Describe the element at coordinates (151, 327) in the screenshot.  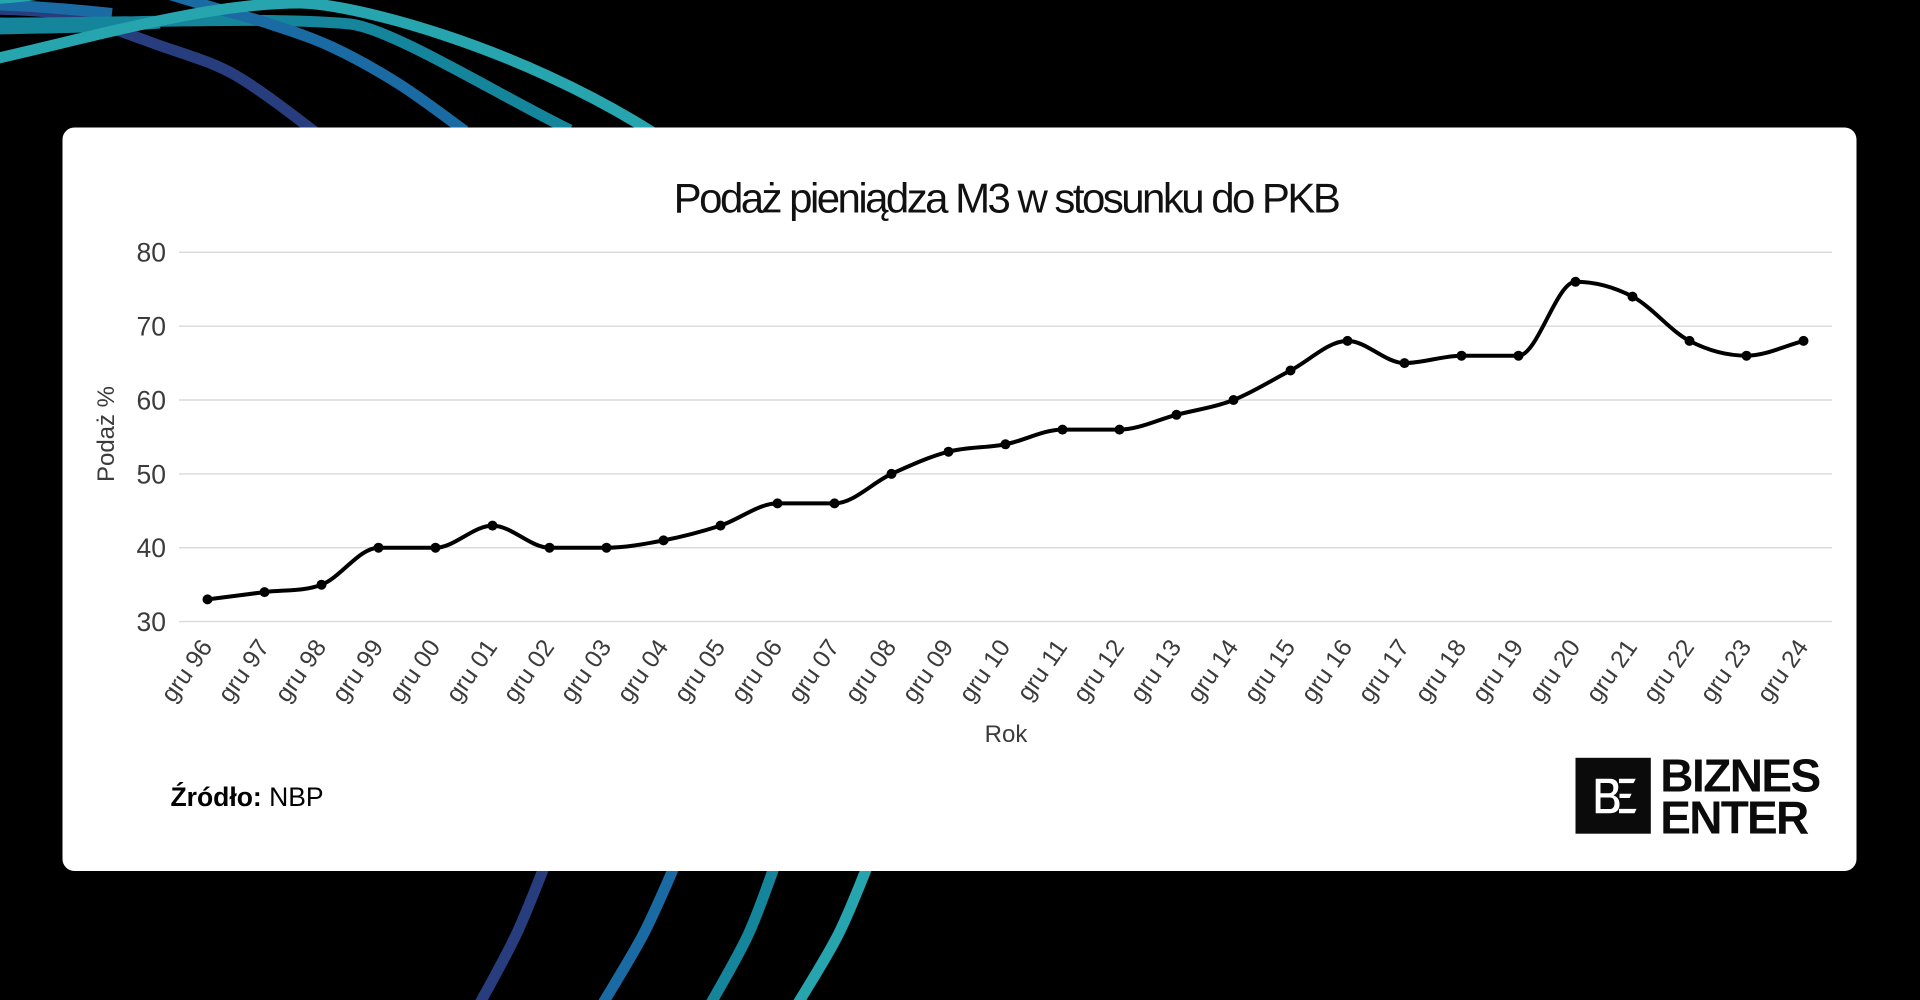
I see `svg-text: 70` at that location.